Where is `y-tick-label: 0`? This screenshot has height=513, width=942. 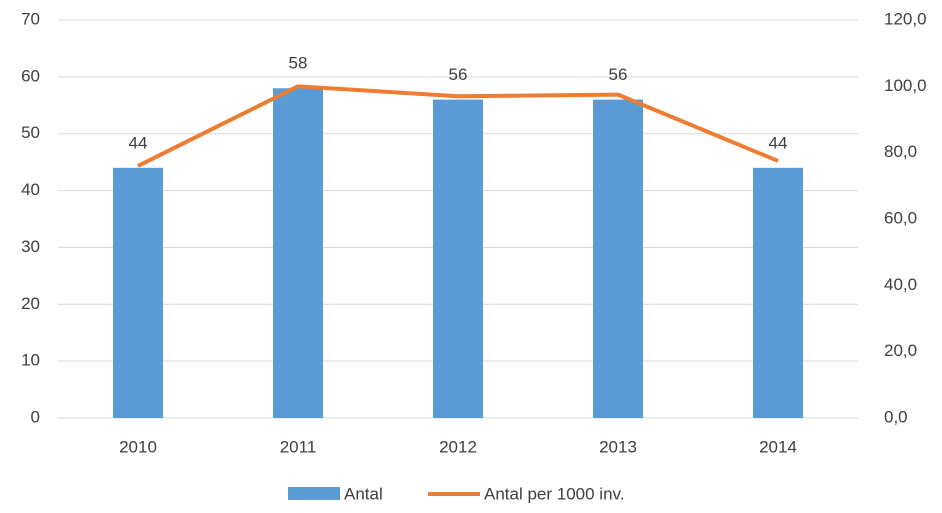
y-tick-label: 0 is located at coordinates (35, 416).